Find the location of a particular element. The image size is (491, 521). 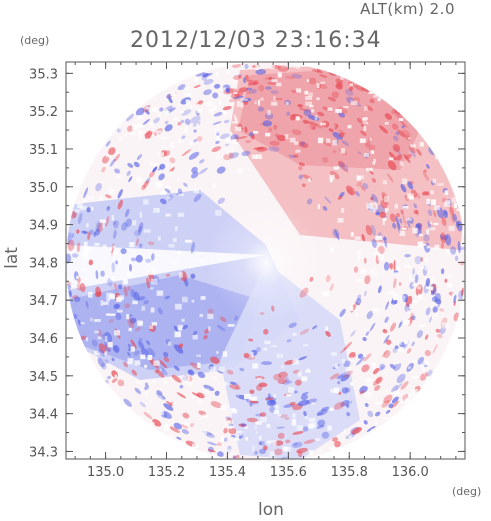

x-tick-label: 135.2 is located at coordinates (166, 472).